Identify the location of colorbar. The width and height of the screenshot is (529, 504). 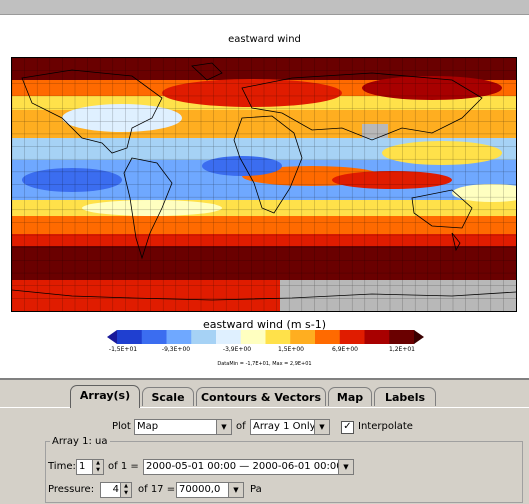
(265, 337).